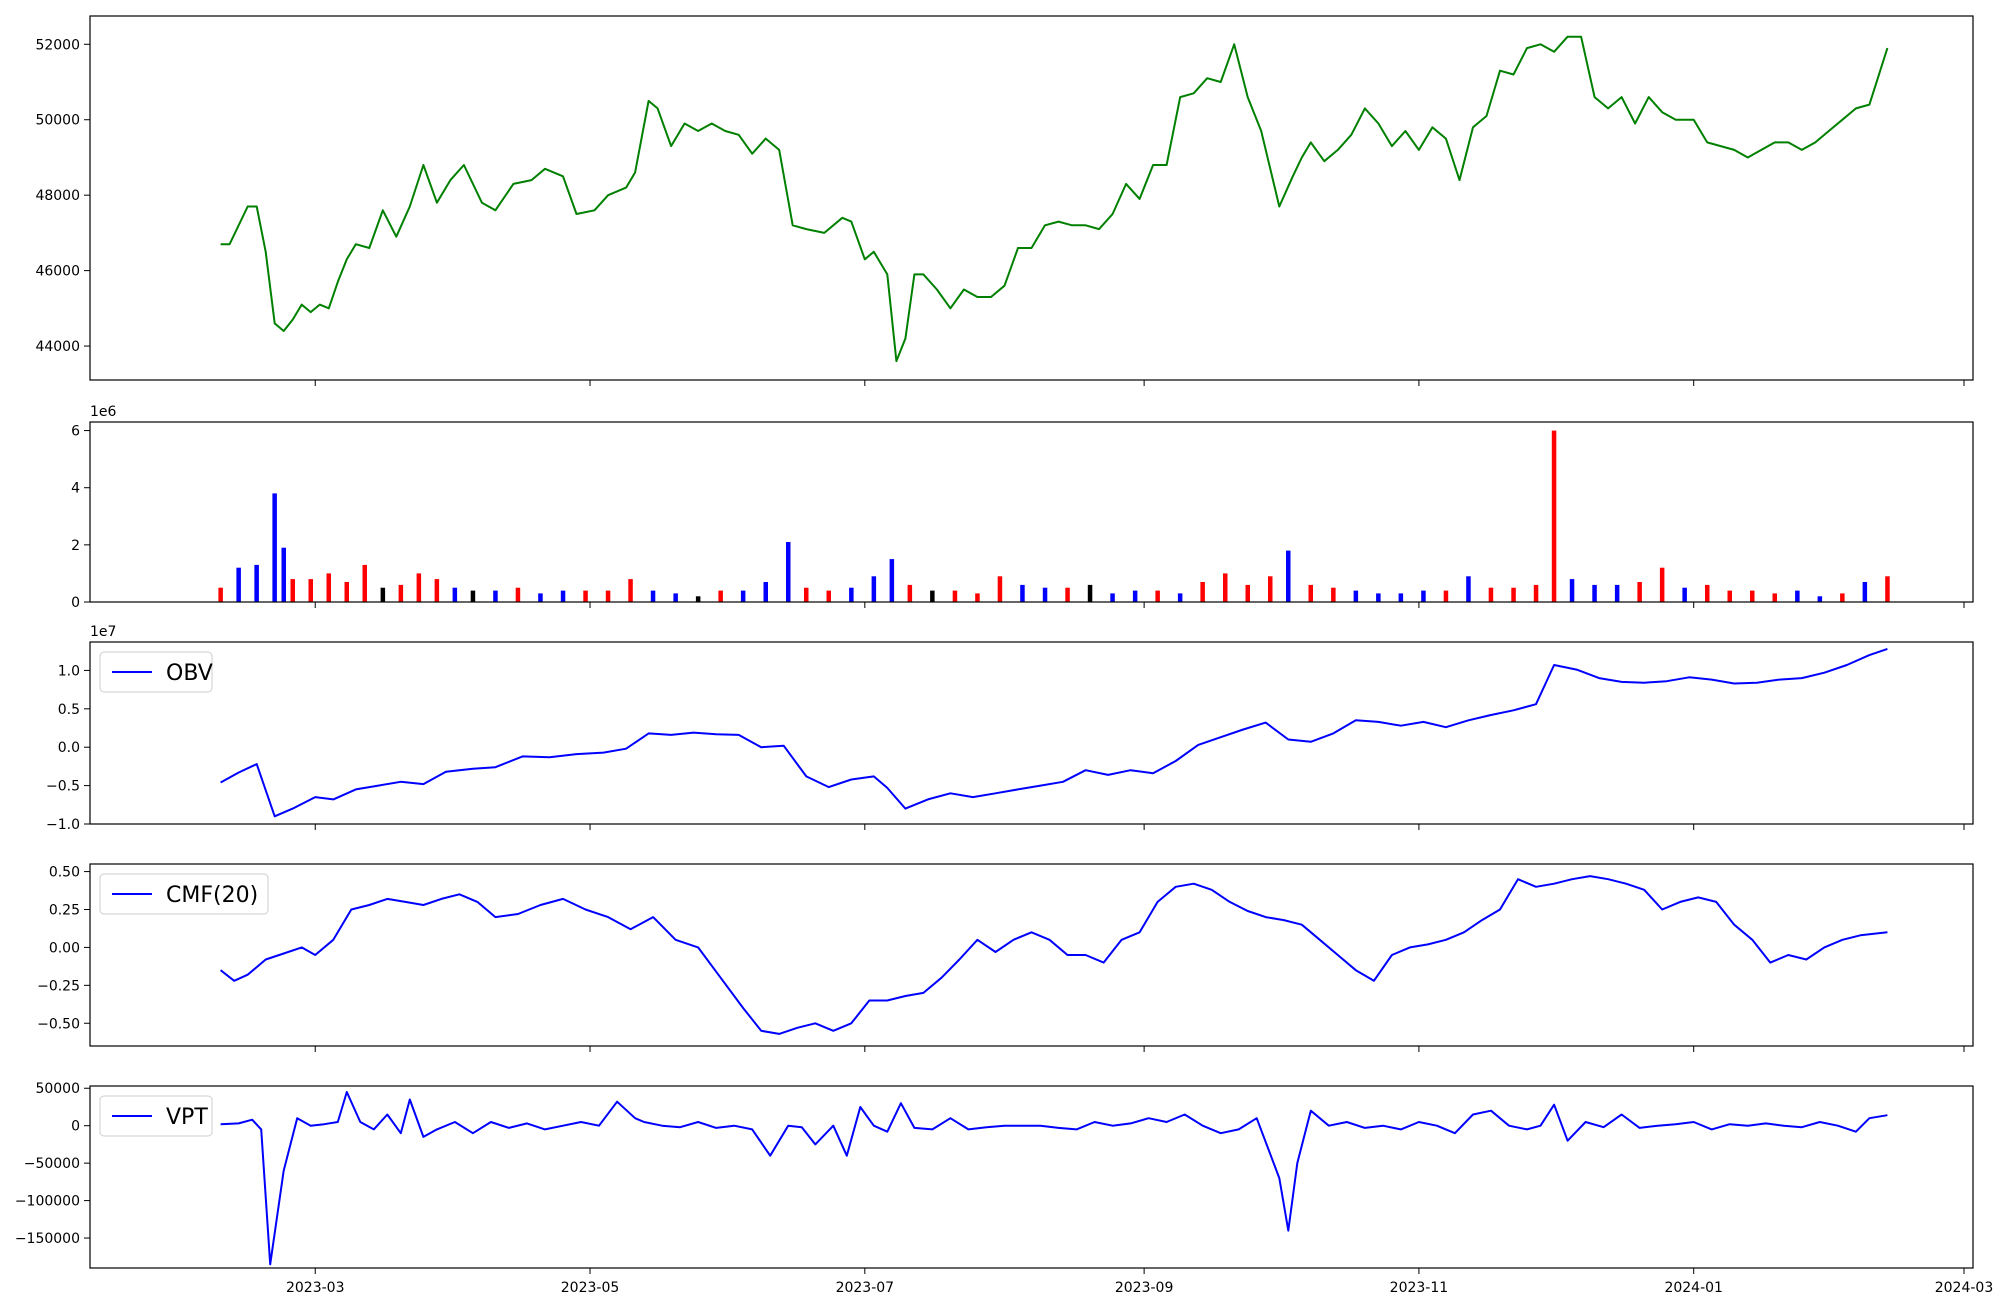 Image resolution: width=2000 pixels, height=1300 pixels. Describe the element at coordinates (64, 911) in the screenshot. I see `y-tick-label: 0.25` at that location.